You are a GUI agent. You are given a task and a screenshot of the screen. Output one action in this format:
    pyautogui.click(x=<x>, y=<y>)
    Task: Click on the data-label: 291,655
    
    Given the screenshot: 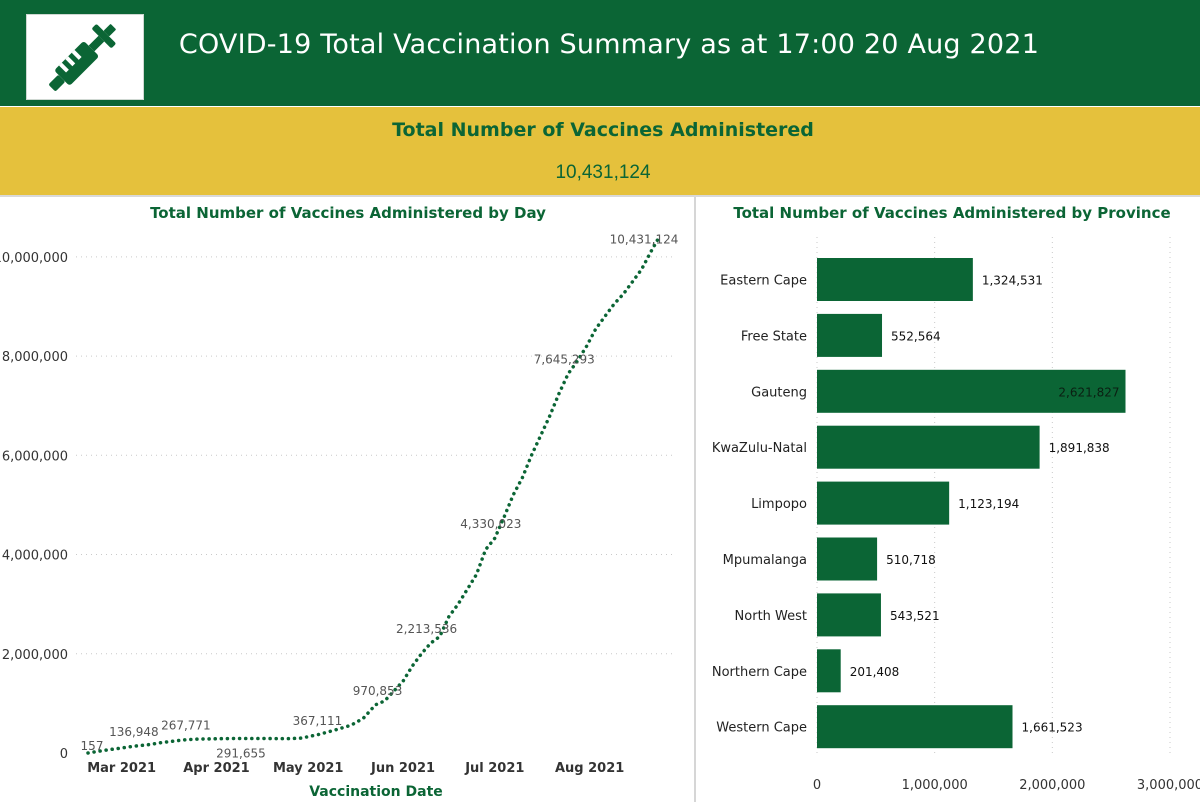 What is the action you would take?
    pyautogui.click(x=241, y=754)
    